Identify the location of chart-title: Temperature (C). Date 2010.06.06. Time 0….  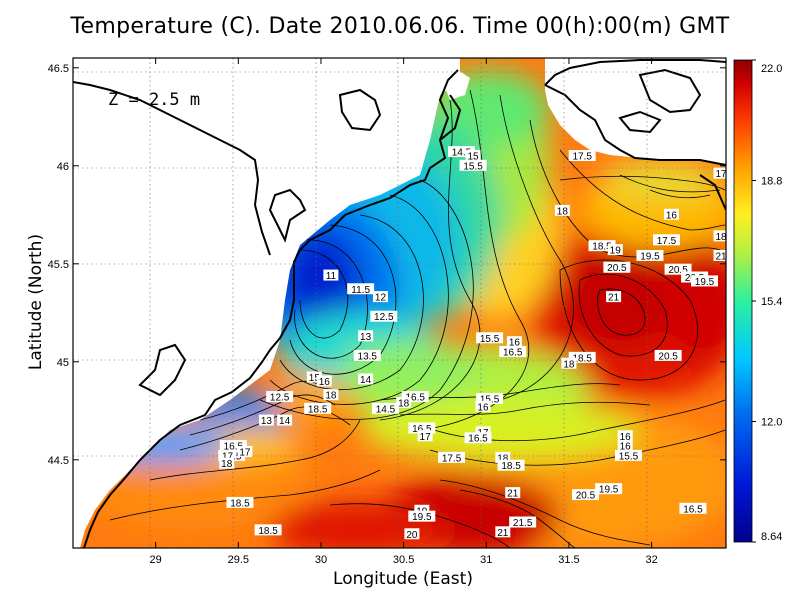
(400, 26).